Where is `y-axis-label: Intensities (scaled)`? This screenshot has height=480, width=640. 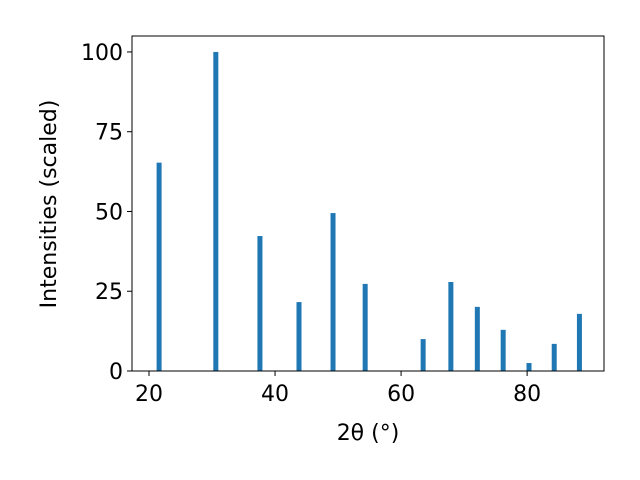
y-axis-label: Intensities (scaled) is located at coordinates (49, 204).